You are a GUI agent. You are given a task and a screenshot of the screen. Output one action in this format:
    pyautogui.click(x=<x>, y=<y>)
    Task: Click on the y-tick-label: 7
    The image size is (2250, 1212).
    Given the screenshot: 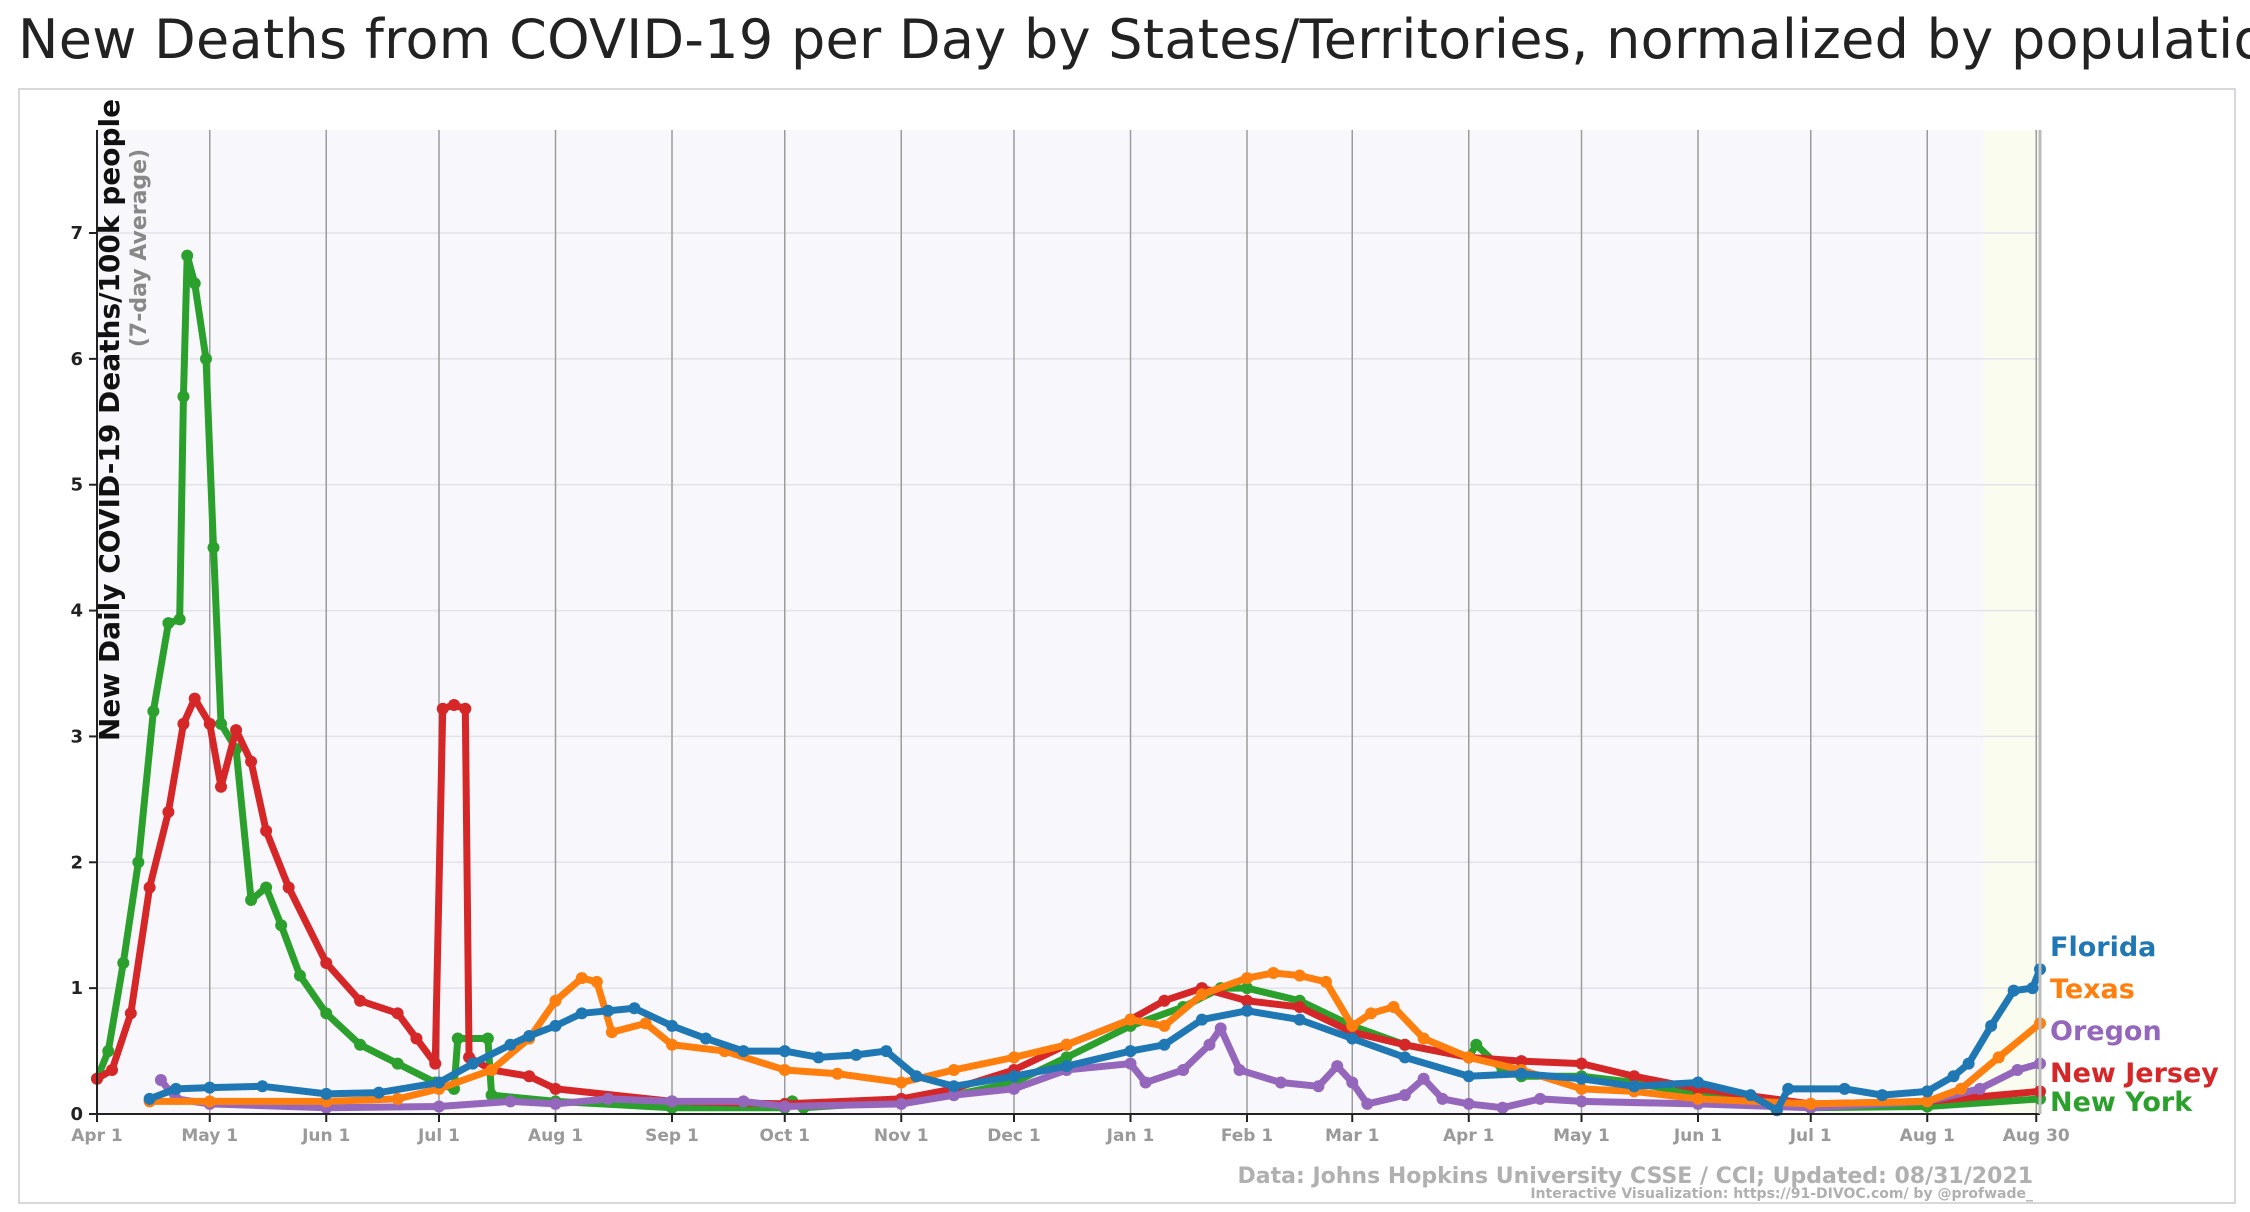 What is the action you would take?
    pyautogui.click(x=76, y=233)
    